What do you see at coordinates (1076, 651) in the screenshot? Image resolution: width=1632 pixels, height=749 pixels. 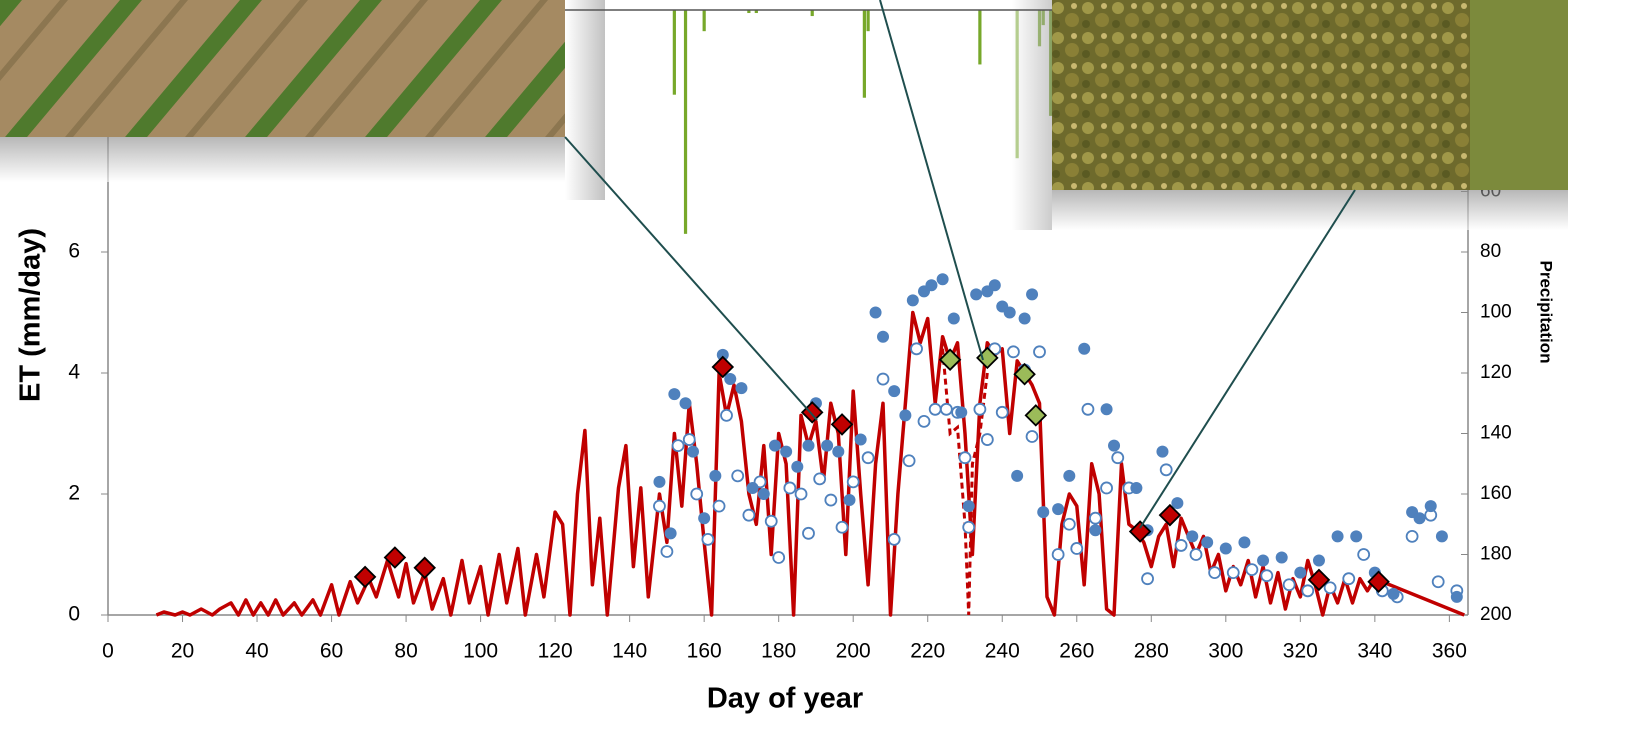 I see `x-tick-label: 260` at bounding box center [1076, 651].